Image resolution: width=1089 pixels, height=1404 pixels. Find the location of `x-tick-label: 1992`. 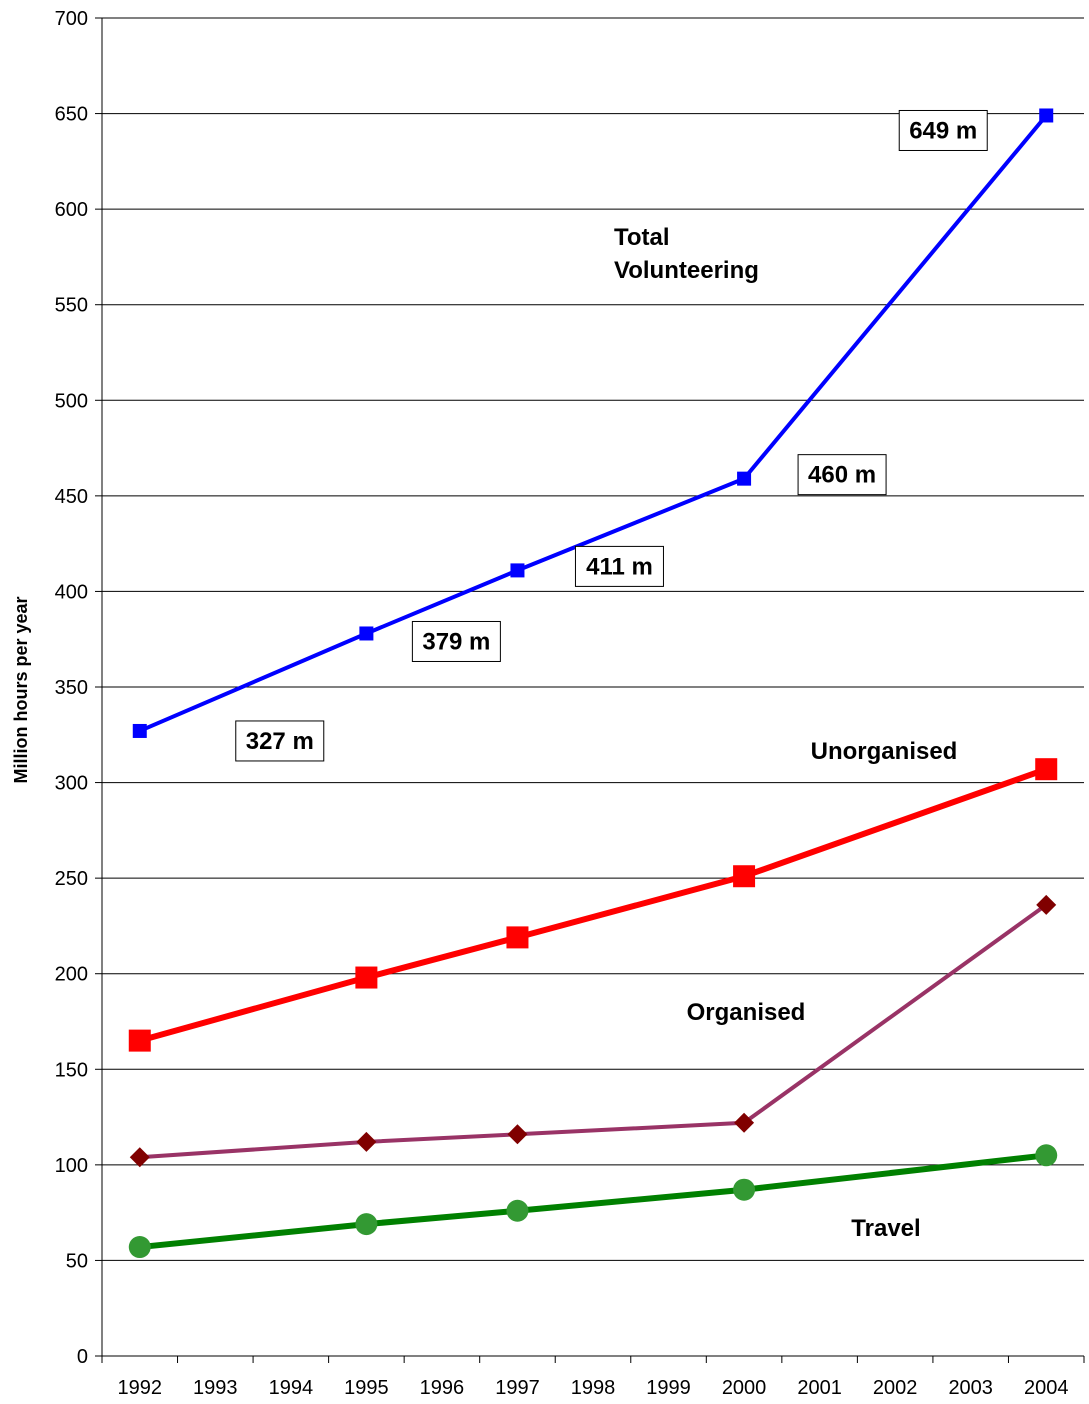

x-tick-label: 1992 is located at coordinates (140, 1388).